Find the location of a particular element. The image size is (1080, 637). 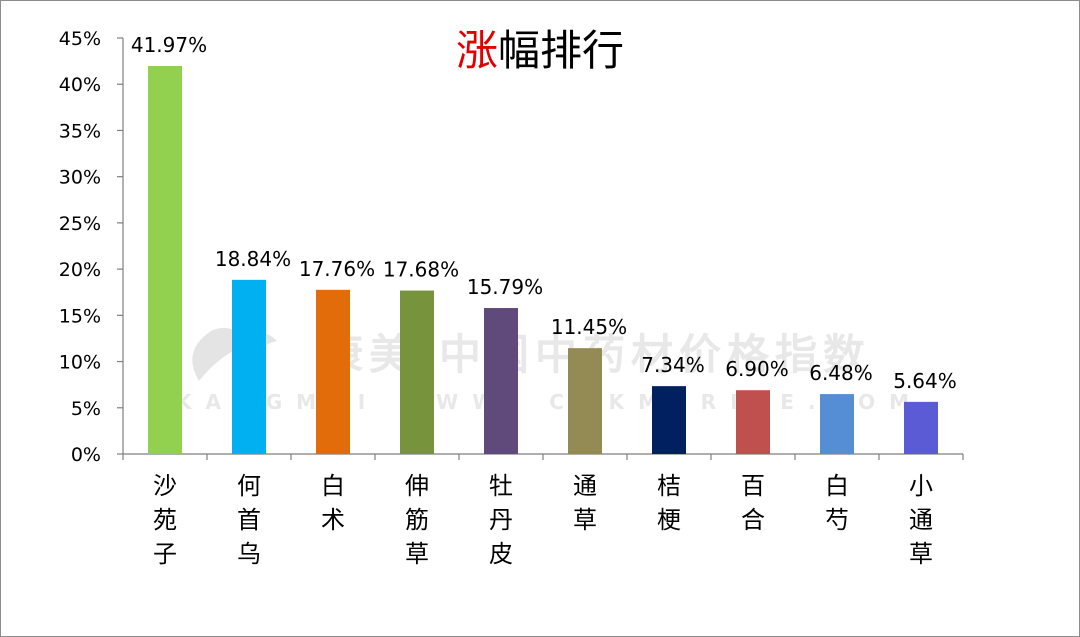

data-label: 6.48% is located at coordinates (841, 373).